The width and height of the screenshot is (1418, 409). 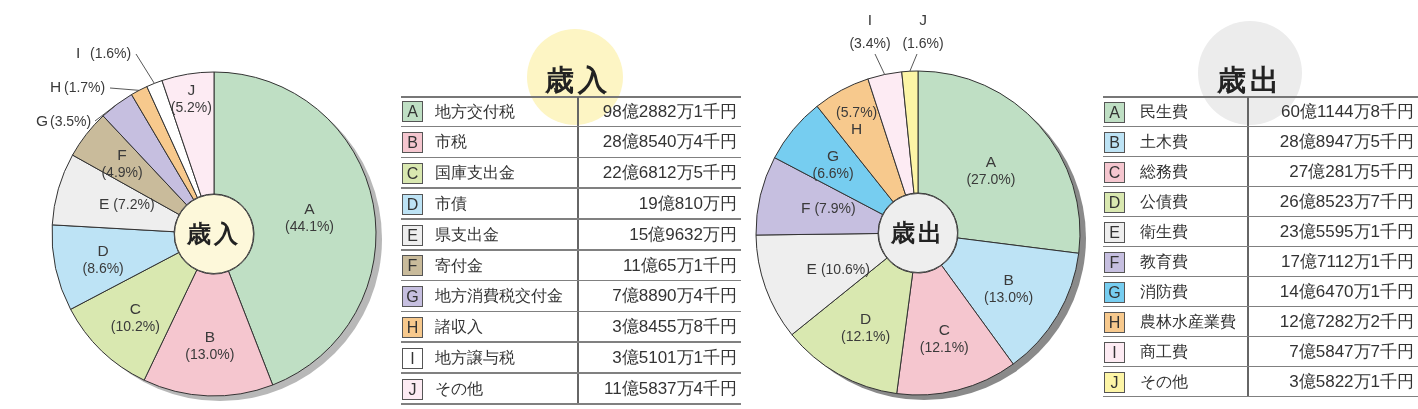 I want to click on data-label: (5.2%), so click(x=191, y=106).